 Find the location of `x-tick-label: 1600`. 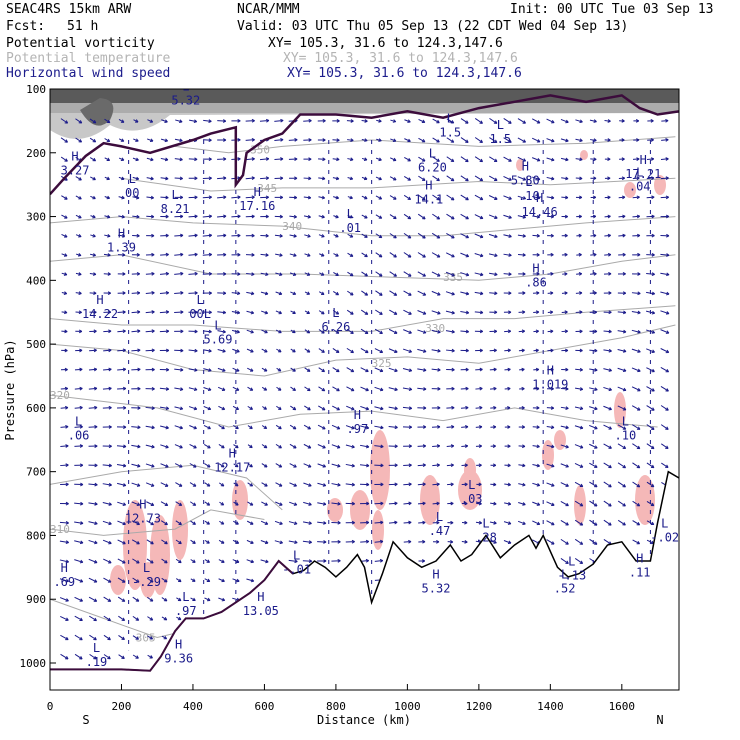

x-tick-label: 1600 is located at coordinates (622, 706).